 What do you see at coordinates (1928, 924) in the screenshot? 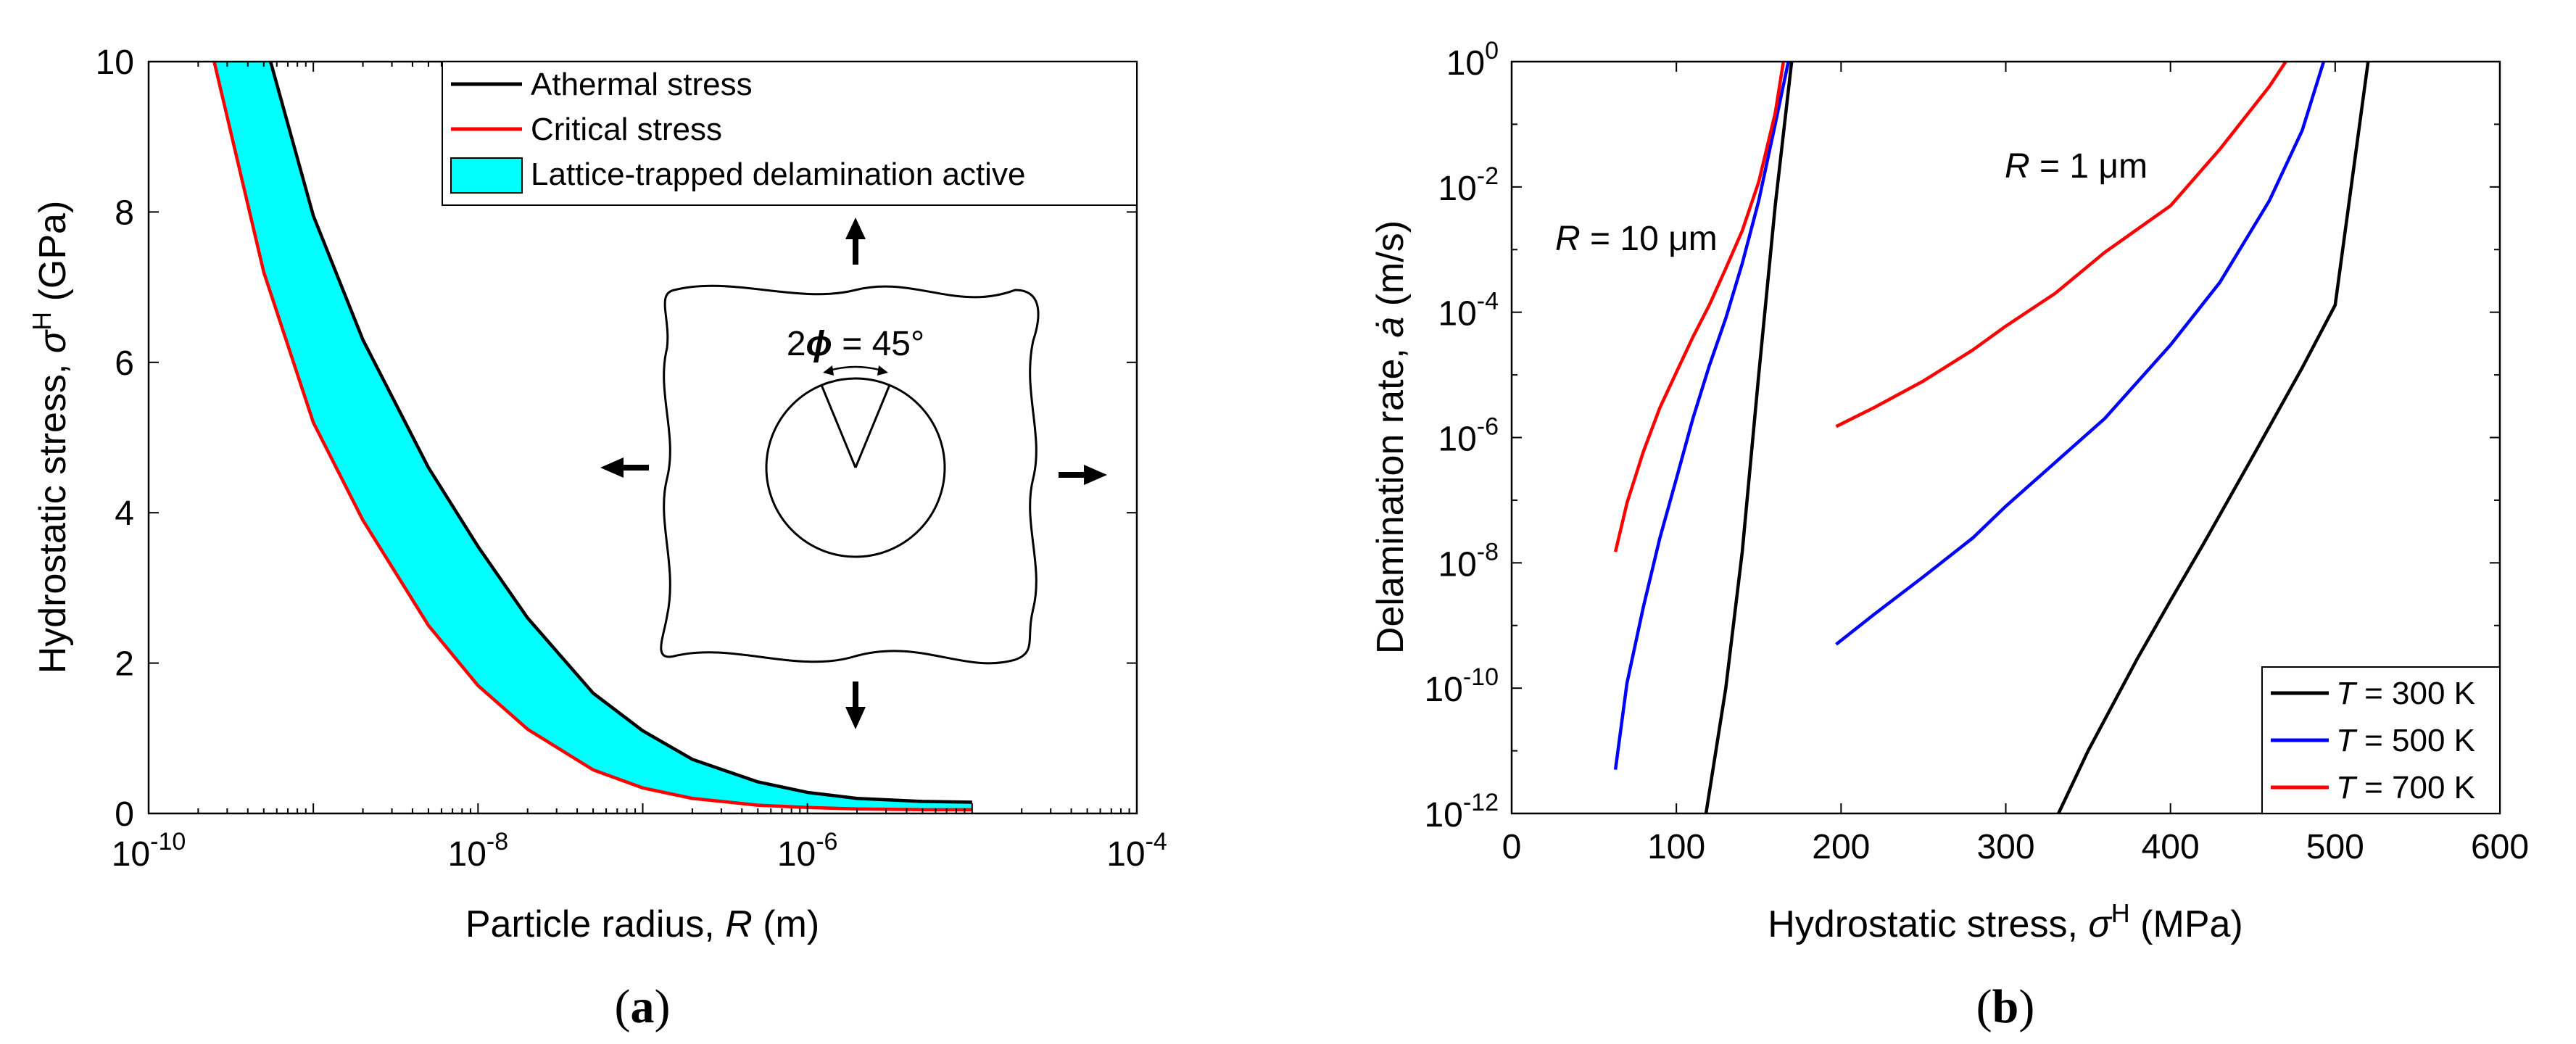
I see `x-axis-label-b-text: Hydrostatic stress,` at bounding box center [1928, 924].